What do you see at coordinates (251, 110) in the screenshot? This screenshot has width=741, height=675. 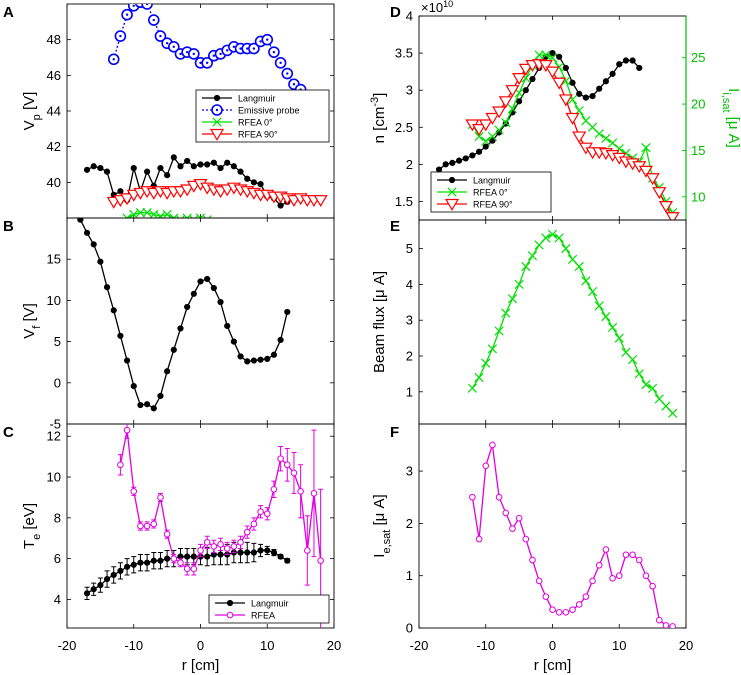 I see `legend-entry: Emissive probe` at bounding box center [251, 110].